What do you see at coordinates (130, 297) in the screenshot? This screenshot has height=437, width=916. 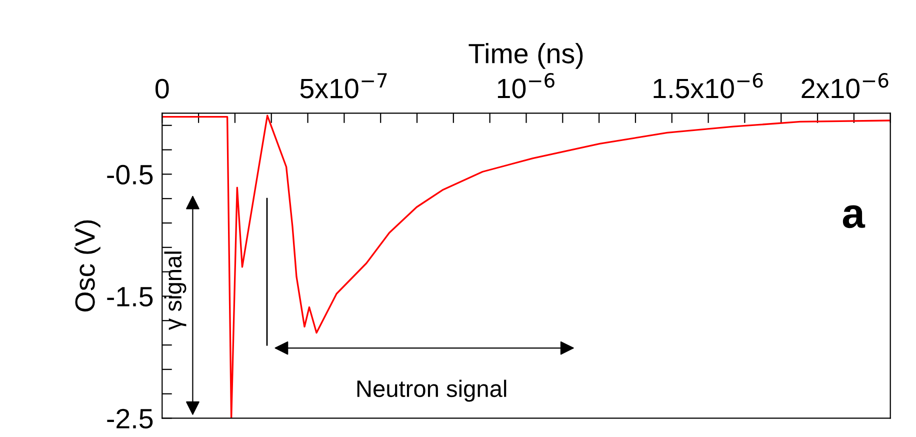 I see `y-tick-label: -1.5` at bounding box center [130, 297].